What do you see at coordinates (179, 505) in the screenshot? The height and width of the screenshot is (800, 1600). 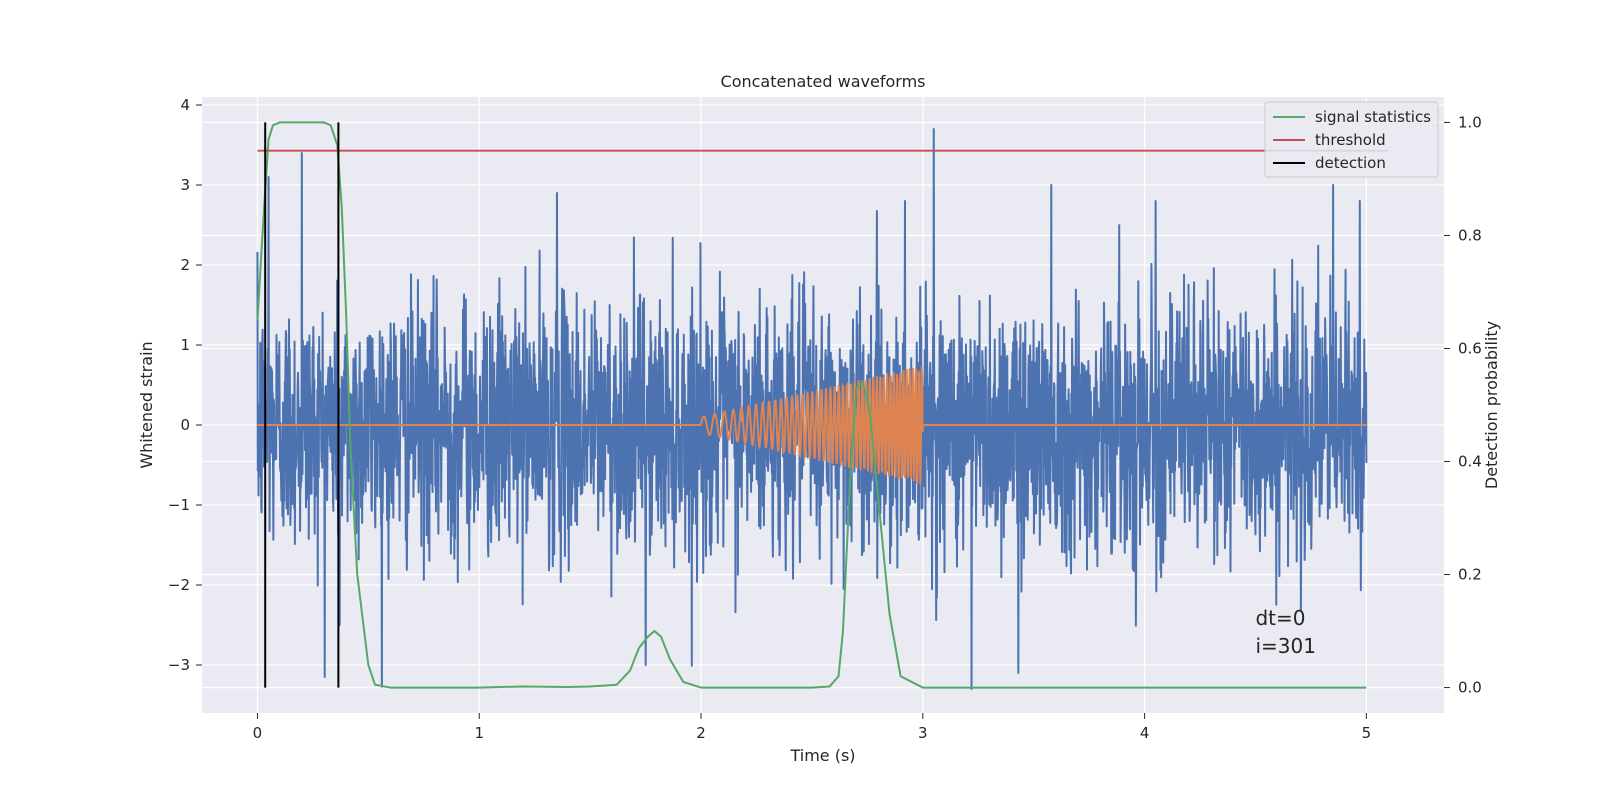 I see `y-tick-label: −1` at bounding box center [179, 505].